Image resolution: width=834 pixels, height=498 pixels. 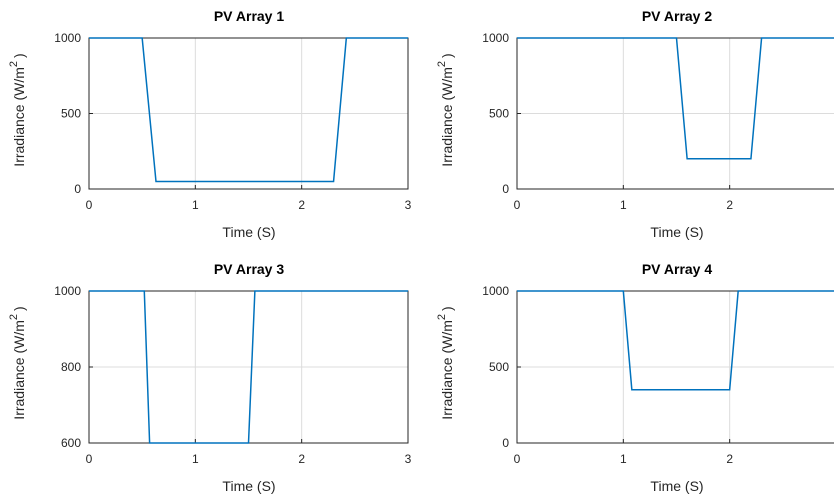 What do you see at coordinates (71, 443) in the screenshot?
I see `y-tick-label: 600` at bounding box center [71, 443].